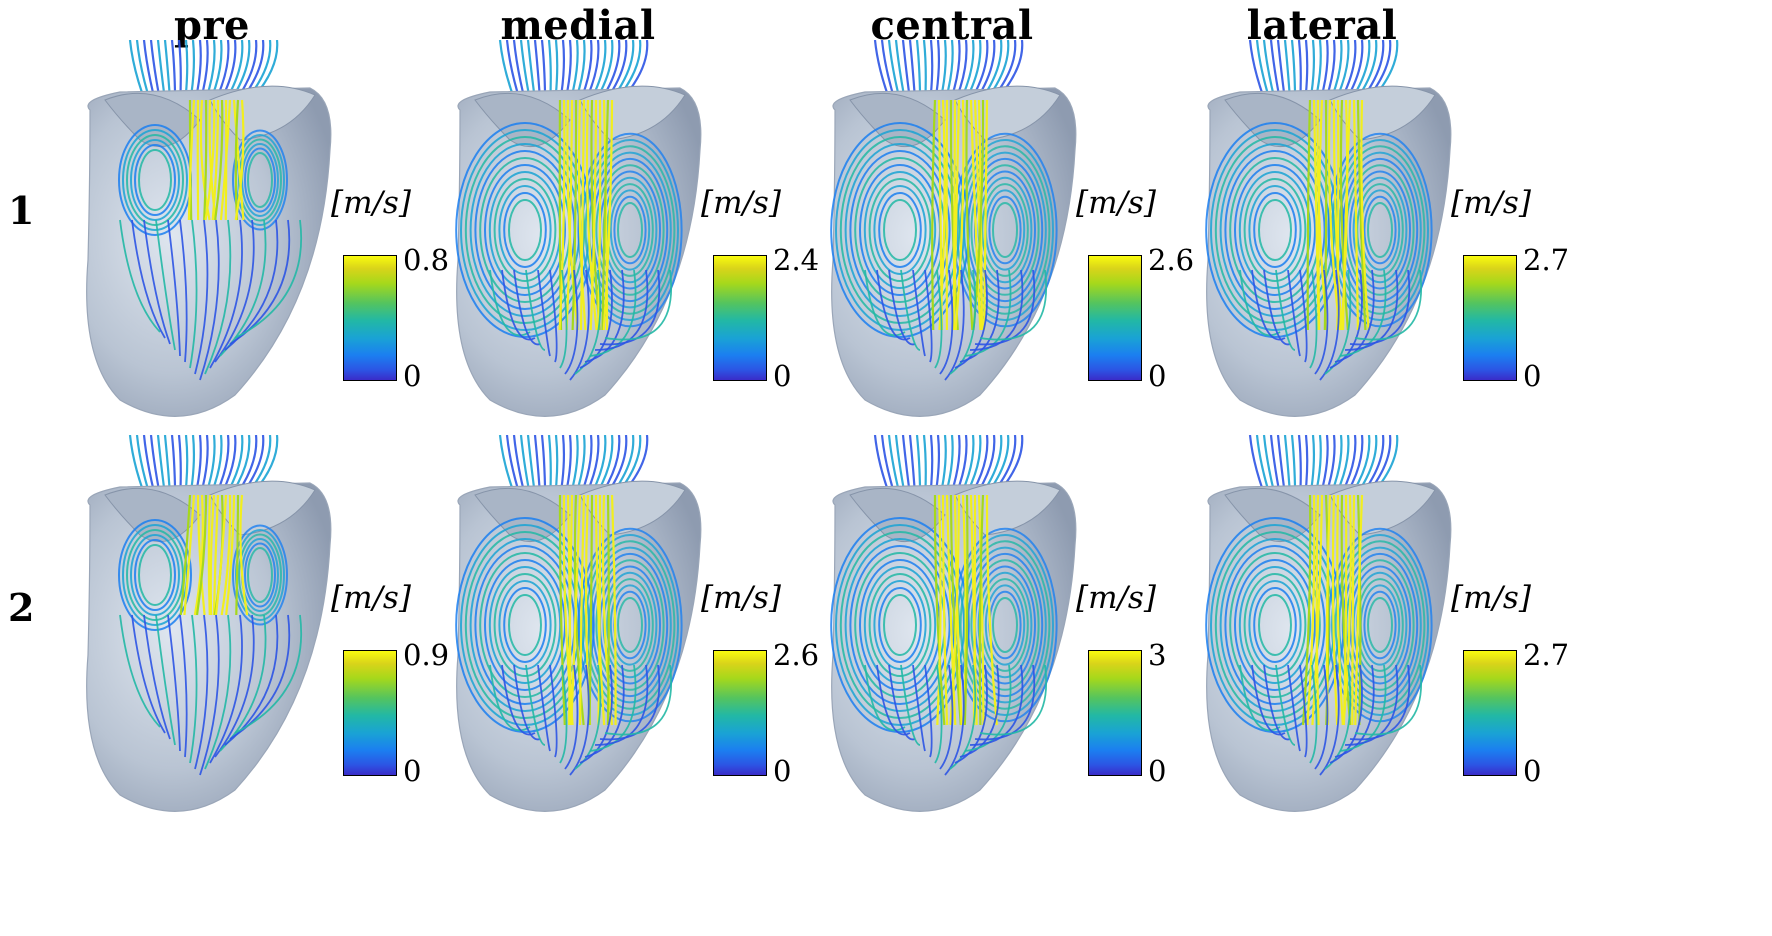 The height and width of the screenshot is (936, 1772). What do you see at coordinates (1532, 376) in the screenshot?
I see `colorbar-min-label: 0` at bounding box center [1532, 376].